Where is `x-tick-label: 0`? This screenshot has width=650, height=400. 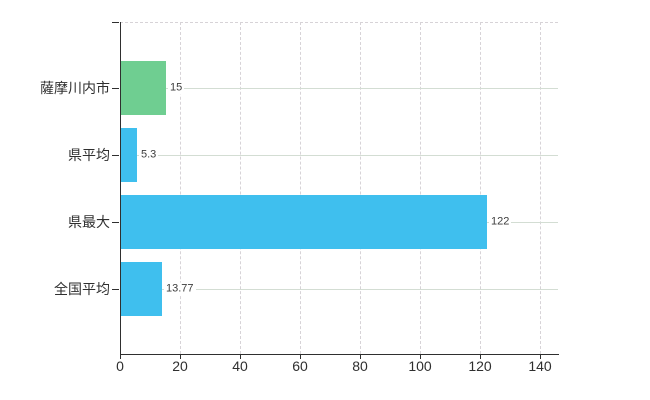 x-tick-label: 0 is located at coordinates (120, 366).